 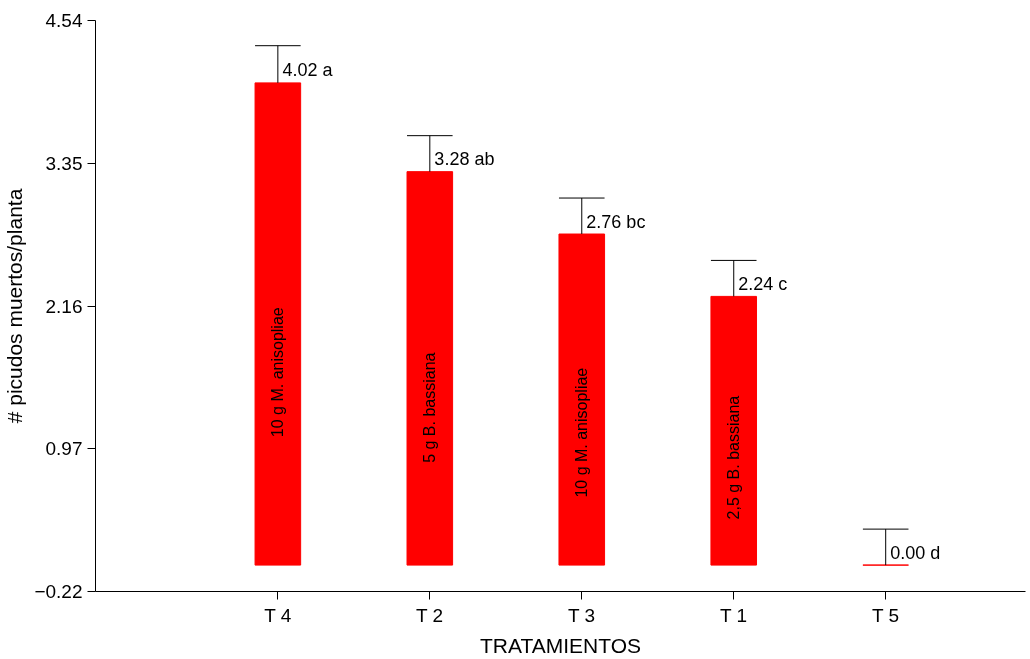 What do you see at coordinates (430, 615) in the screenshot?
I see `x-tick-label: T 2` at bounding box center [430, 615].